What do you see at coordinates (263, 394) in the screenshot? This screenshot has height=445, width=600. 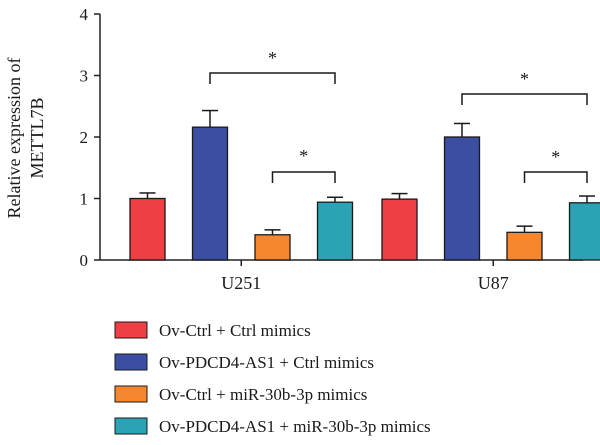 I see `legend-label: Ov-Ctrl + miR-30b-3p mimics` at bounding box center [263, 394].